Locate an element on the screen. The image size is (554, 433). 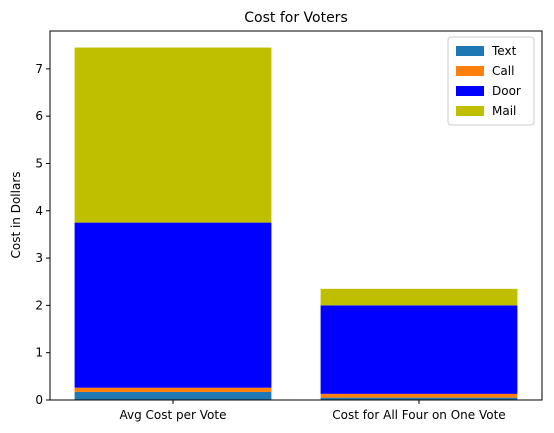
legend-label-text: Text is located at coordinates (504, 51).